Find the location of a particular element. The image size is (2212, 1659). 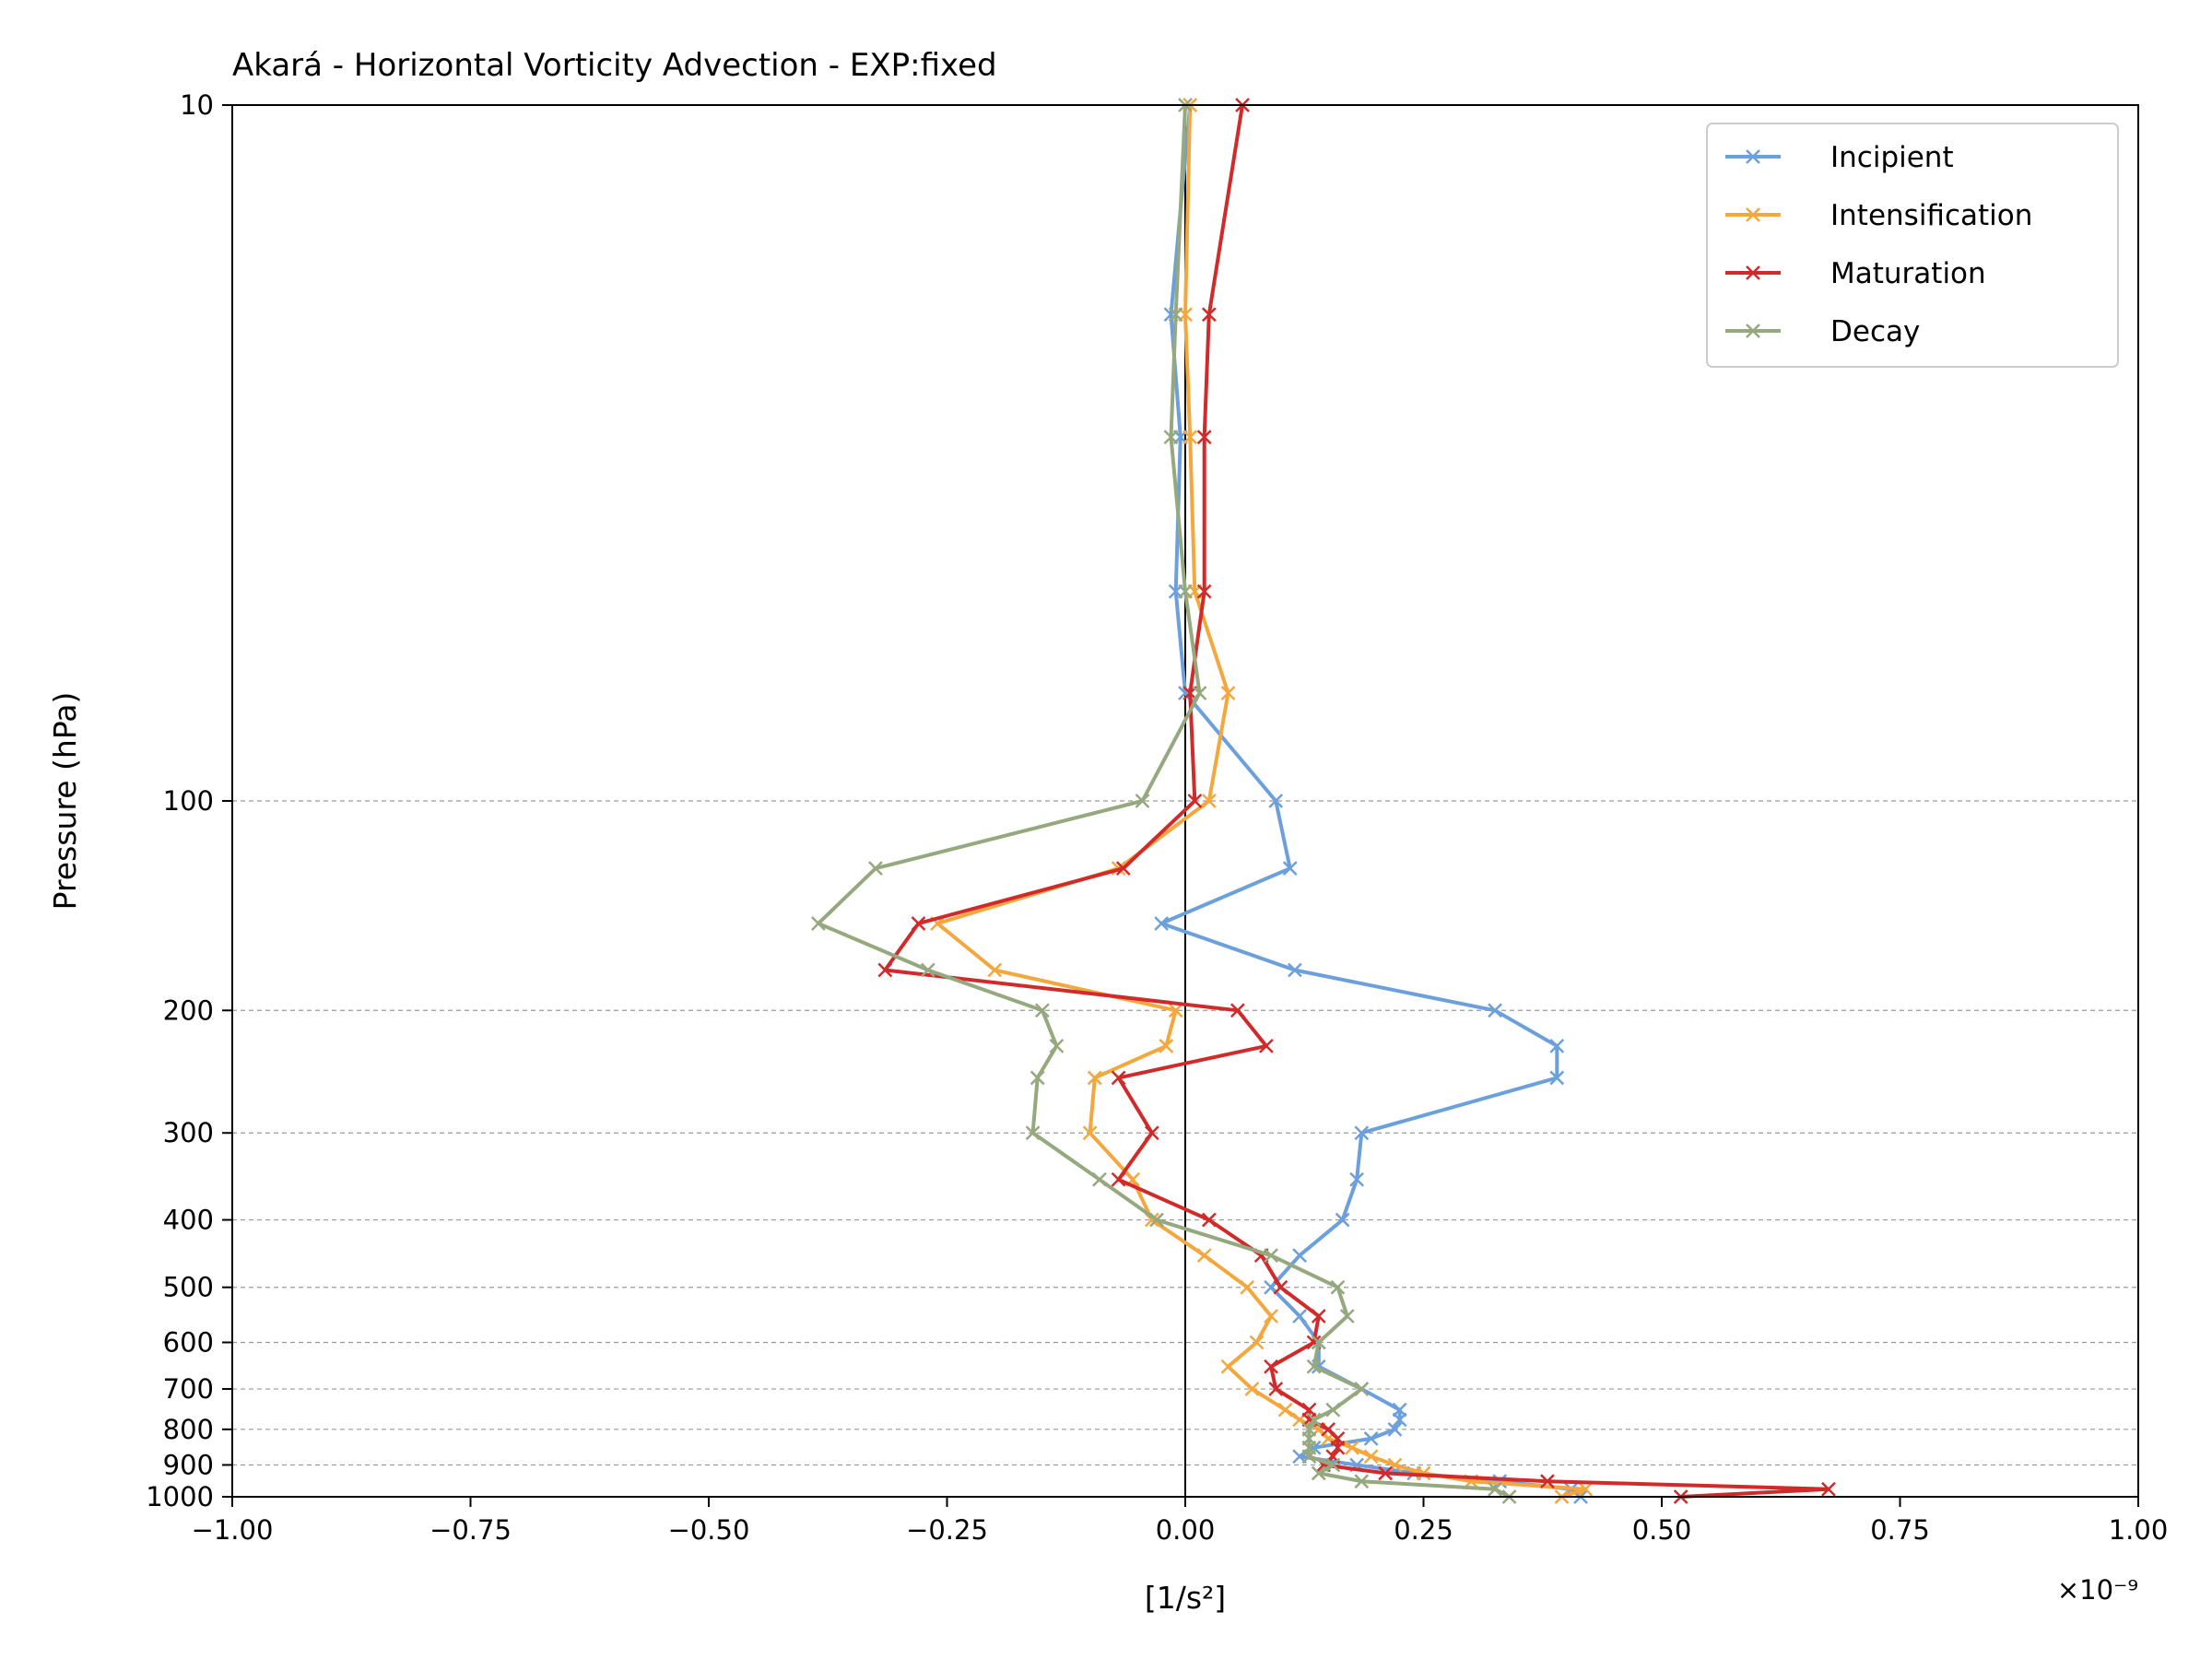

y-tick-label: 1000 is located at coordinates (180, 1496).